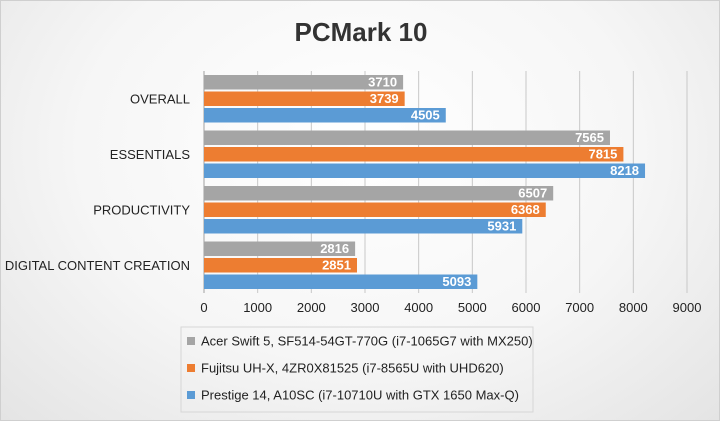  I want to click on bar-s1-c3, so click(281, 265).